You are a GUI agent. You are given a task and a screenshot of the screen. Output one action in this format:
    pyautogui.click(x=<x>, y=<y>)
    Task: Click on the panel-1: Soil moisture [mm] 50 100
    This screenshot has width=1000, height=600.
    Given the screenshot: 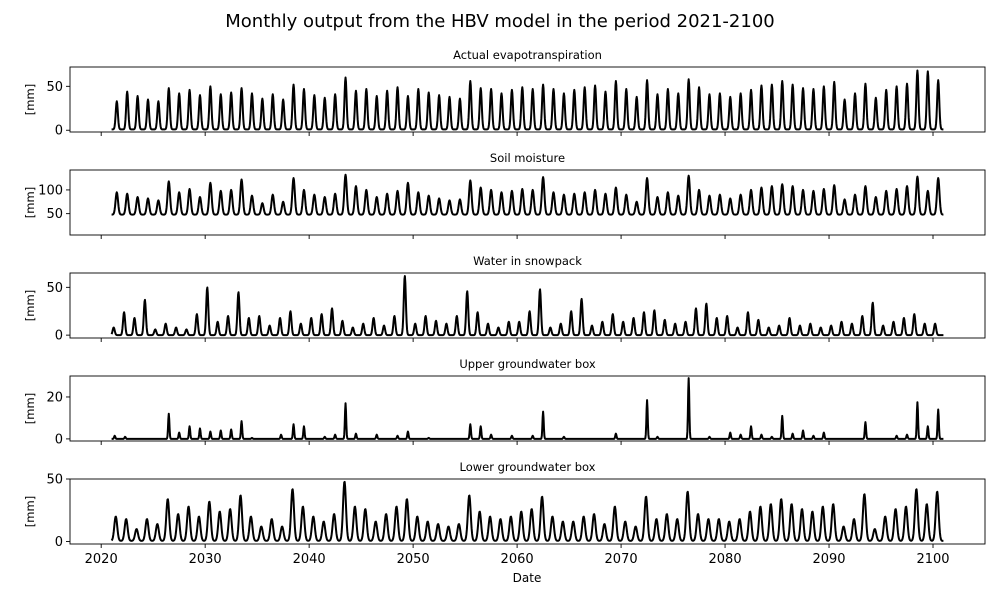 What is the action you would take?
    pyautogui.click(x=504, y=195)
    